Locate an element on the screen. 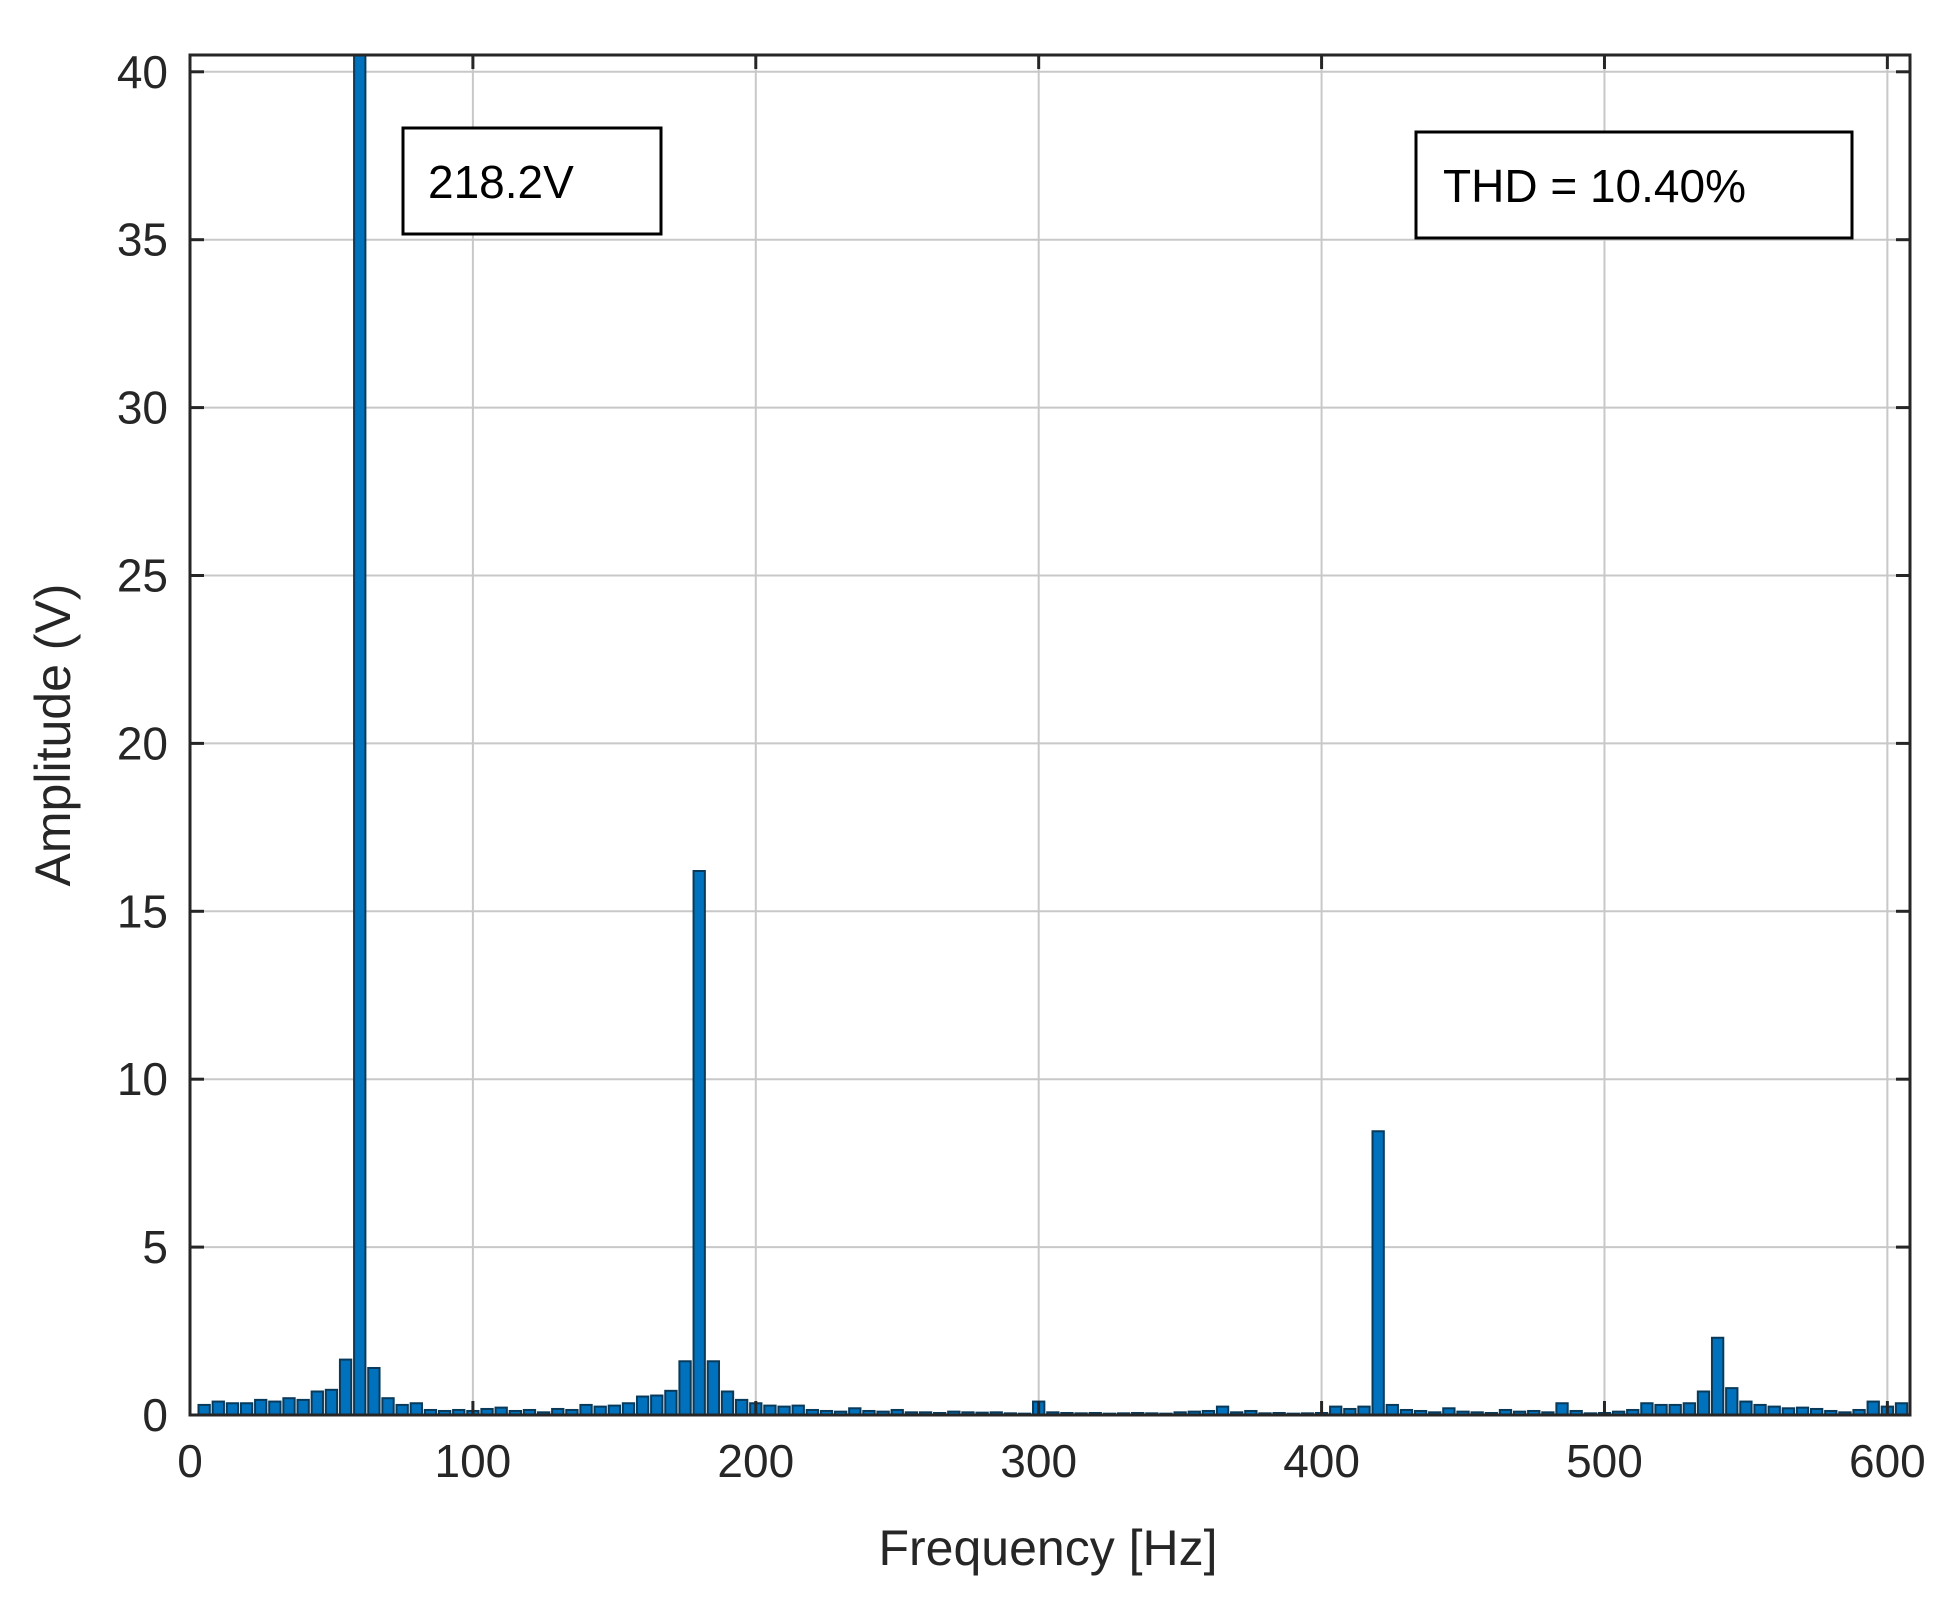 The width and height of the screenshot is (1946, 1600). bar-50hz is located at coordinates (331, 1402).